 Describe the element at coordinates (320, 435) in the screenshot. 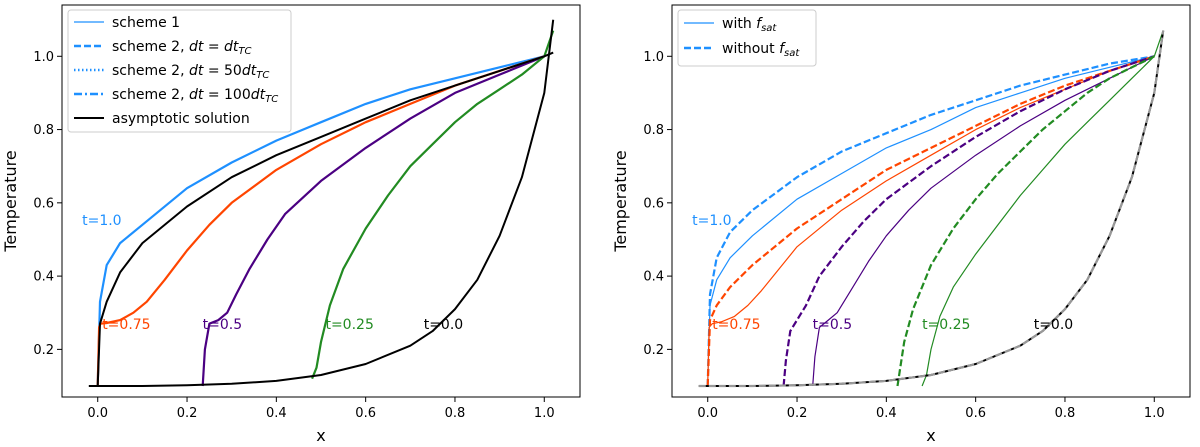

I see `left-x-axis-title: x` at that location.